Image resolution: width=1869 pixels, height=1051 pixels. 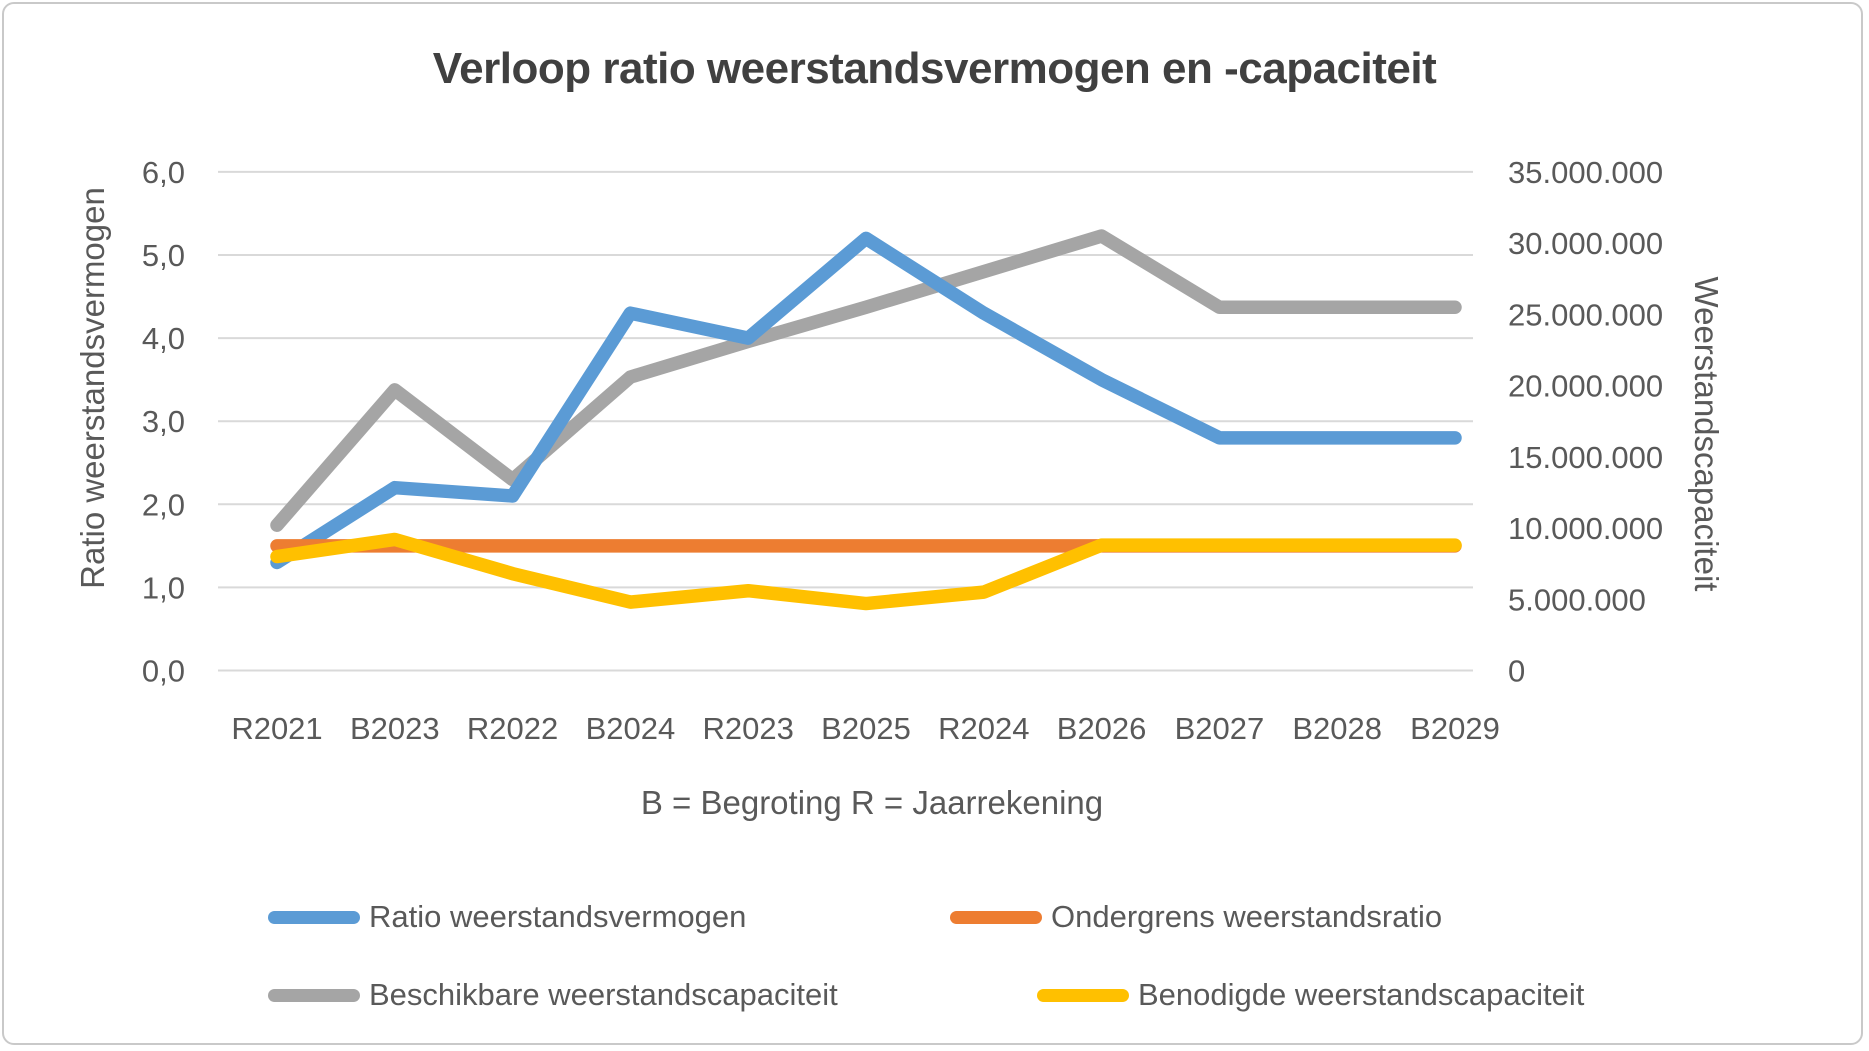 I want to click on legend-item-ondergrens-weerstandsratio: Ondergrens weerstandsratio, so click(x=1196, y=917).